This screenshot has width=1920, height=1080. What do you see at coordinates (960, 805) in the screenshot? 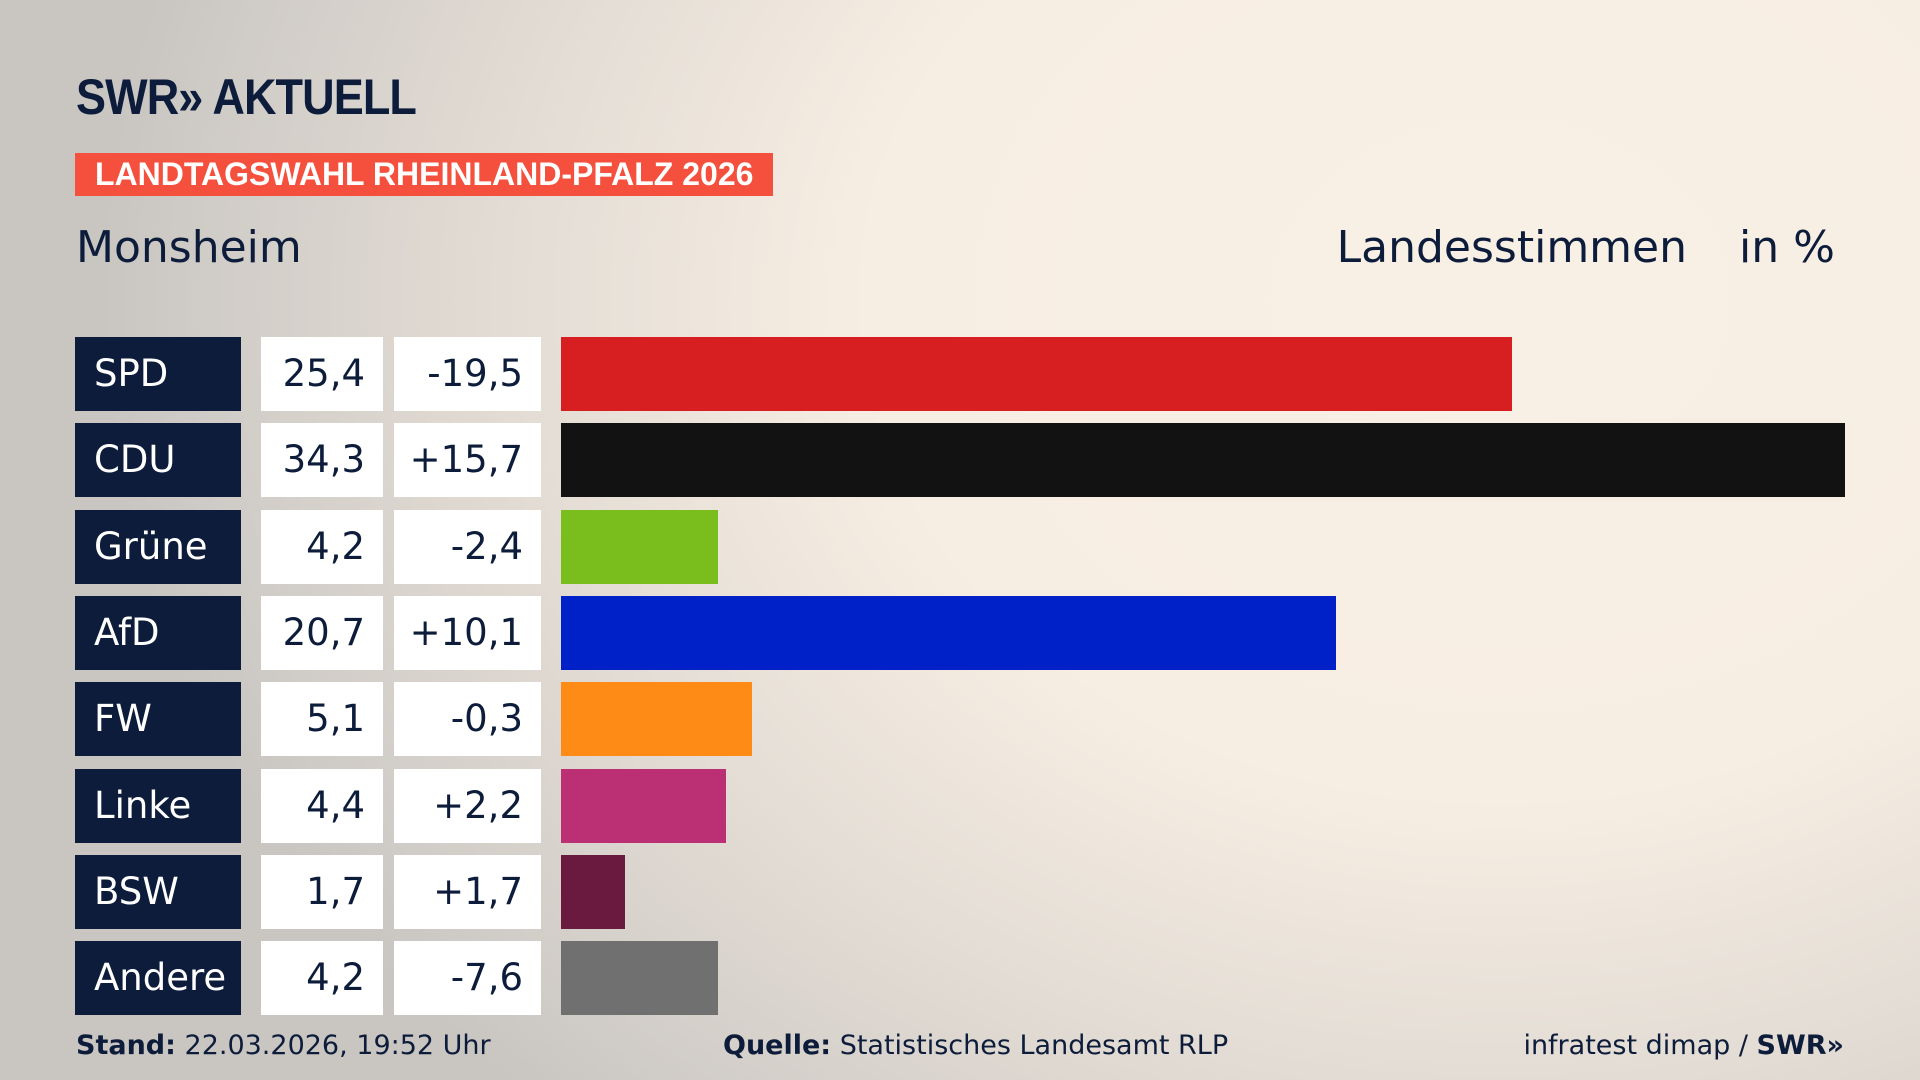
I see `bar-row: Linke 4,4 +2,2` at bounding box center [960, 805].